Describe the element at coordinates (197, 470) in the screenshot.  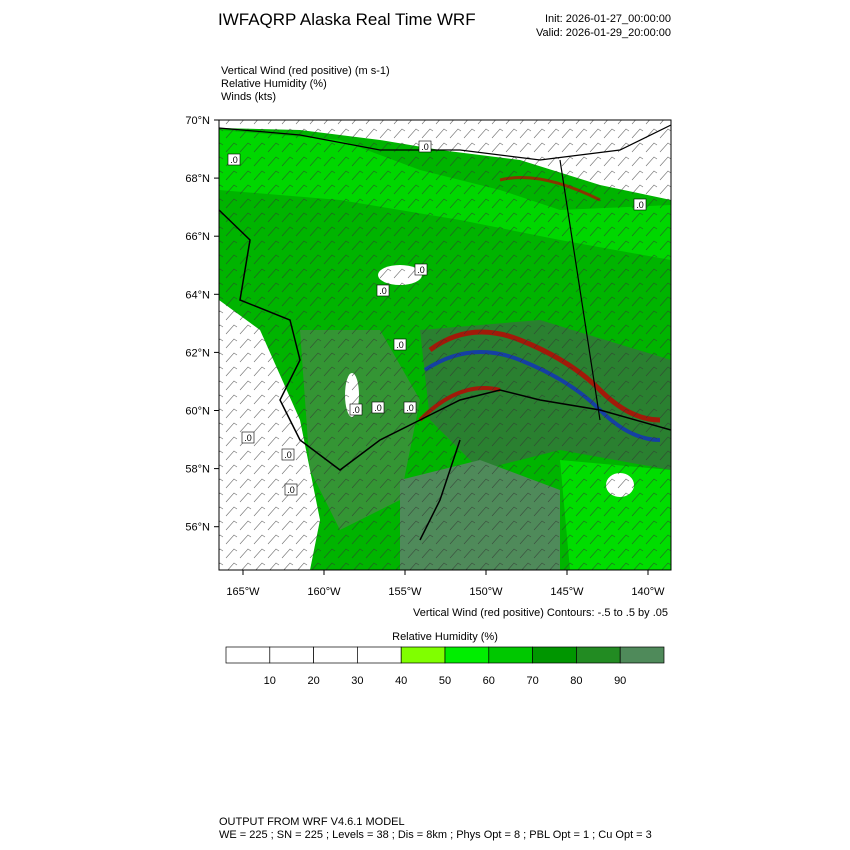
I see `lat-label: 58°N` at that location.